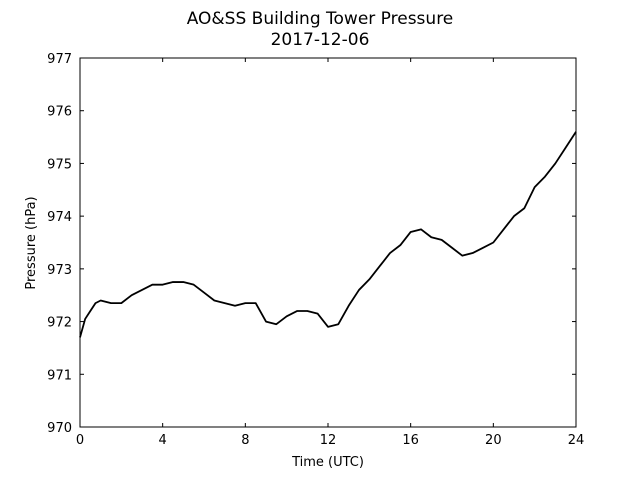  I want to click on x-tick-label: 0, so click(80, 440).